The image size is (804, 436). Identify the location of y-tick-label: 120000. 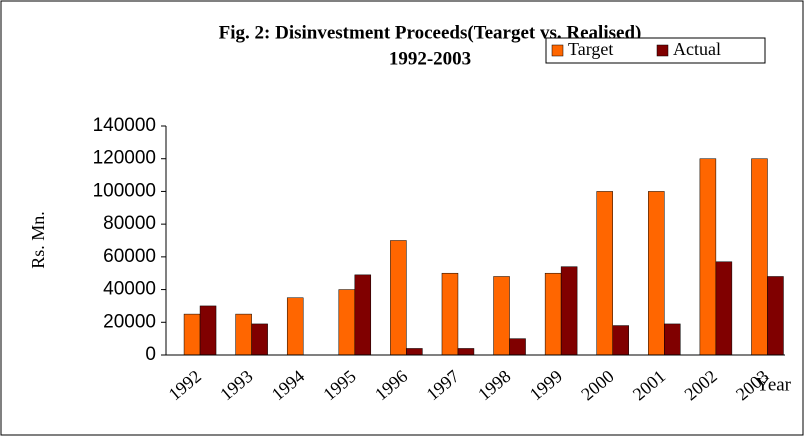
(124, 158).